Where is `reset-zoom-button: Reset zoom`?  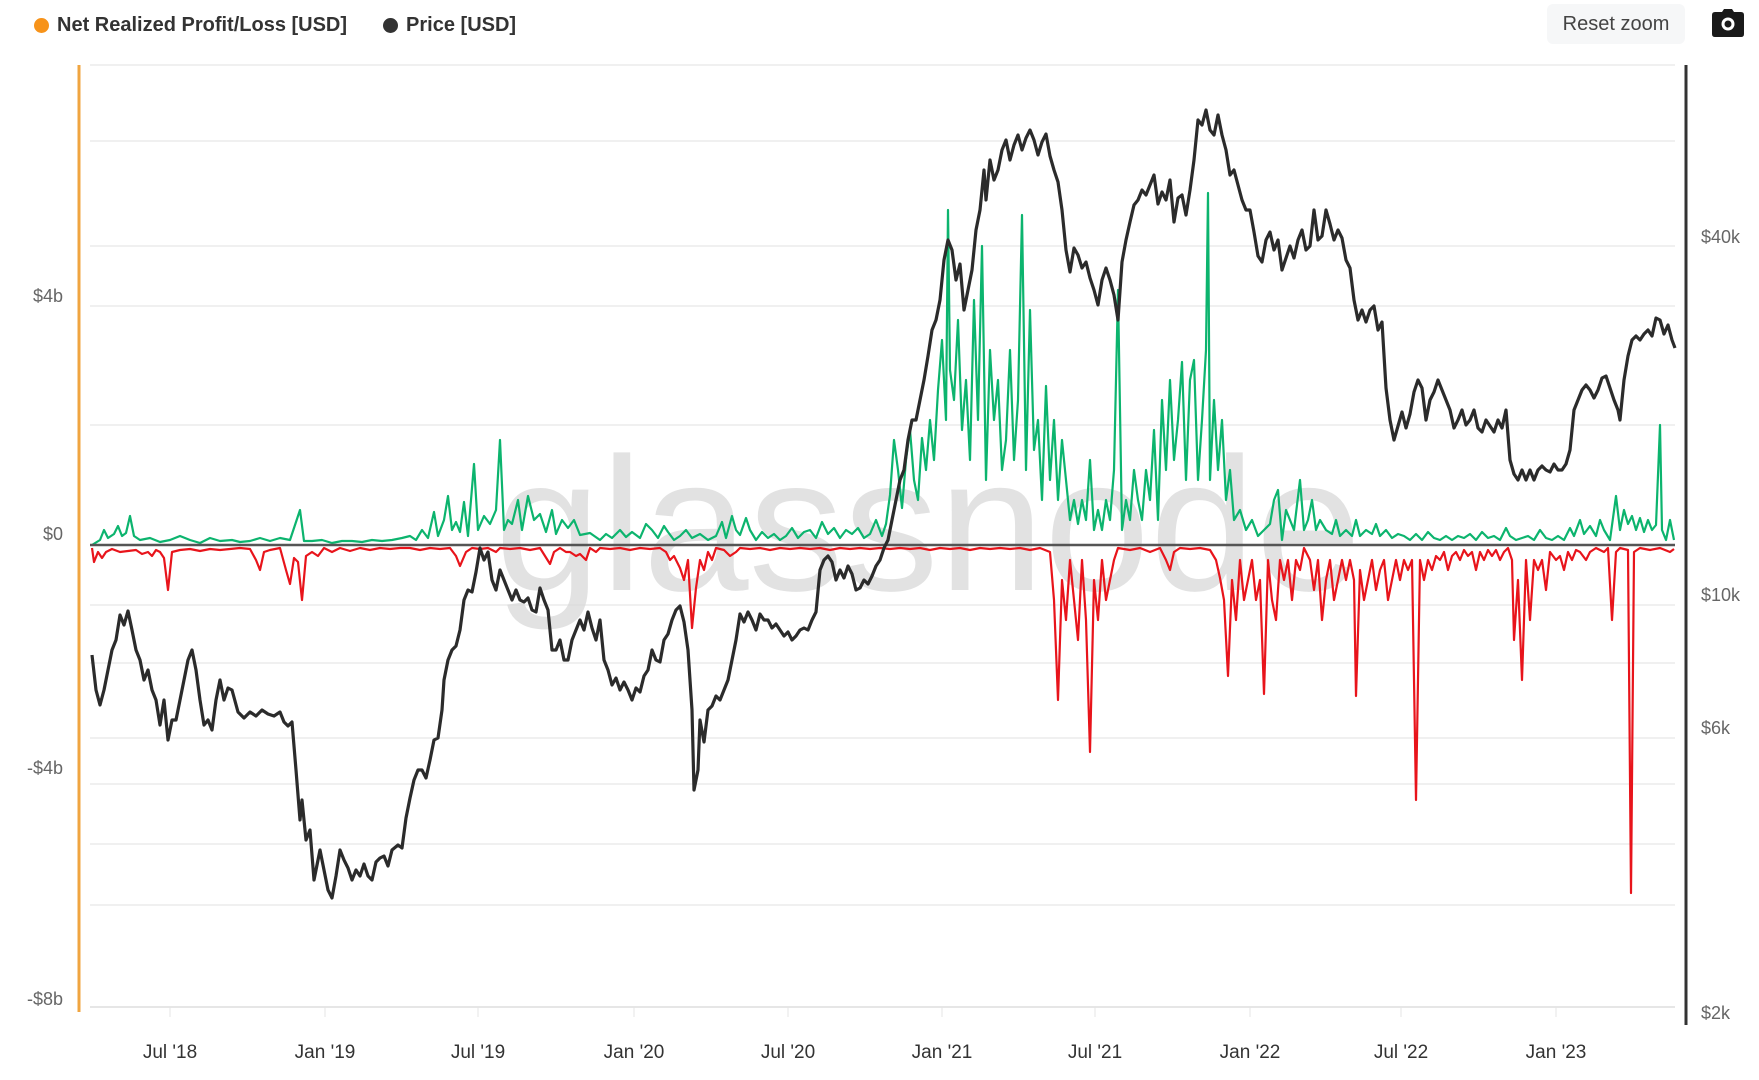 reset-zoom-button: Reset zoom is located at coordinates (1616, 24).